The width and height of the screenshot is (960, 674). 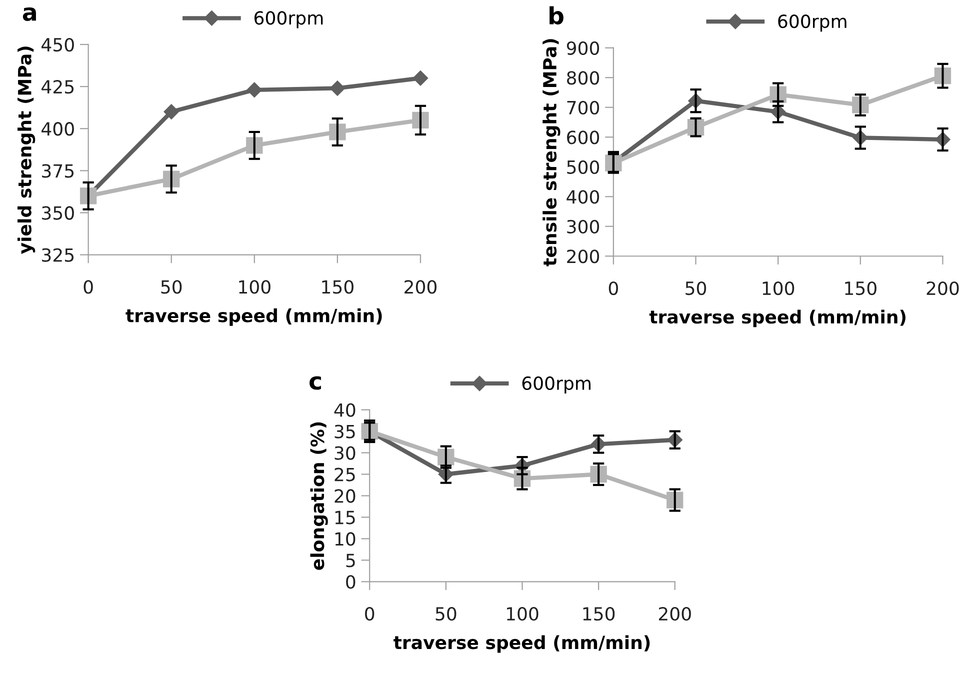 What do you see at coordinates (58, 255) in the screenshot?
I see `y-tick-label: 325` at bounding box center [58, 255].